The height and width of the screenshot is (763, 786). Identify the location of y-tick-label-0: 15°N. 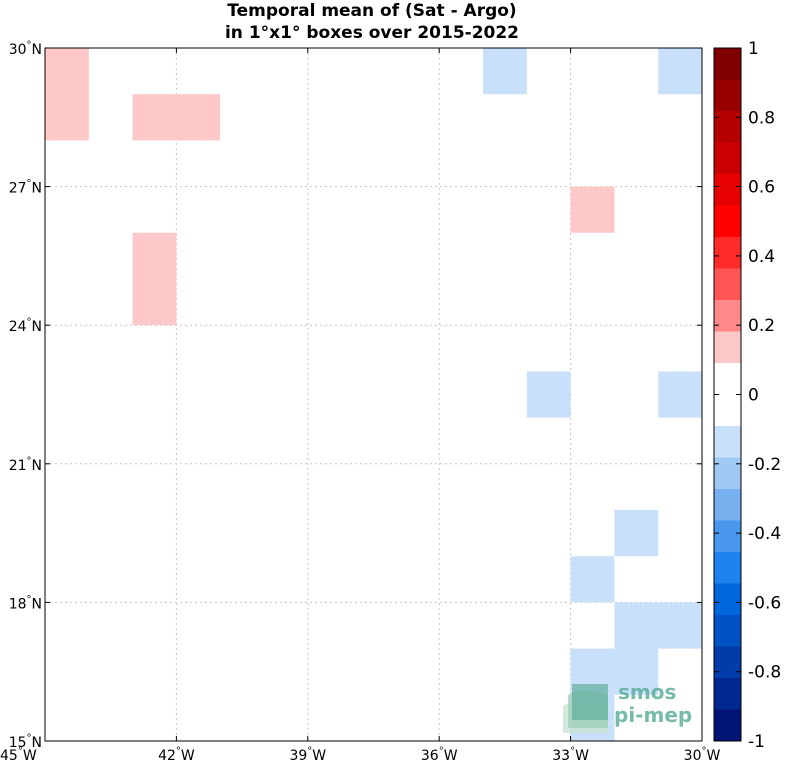
(25, 742).